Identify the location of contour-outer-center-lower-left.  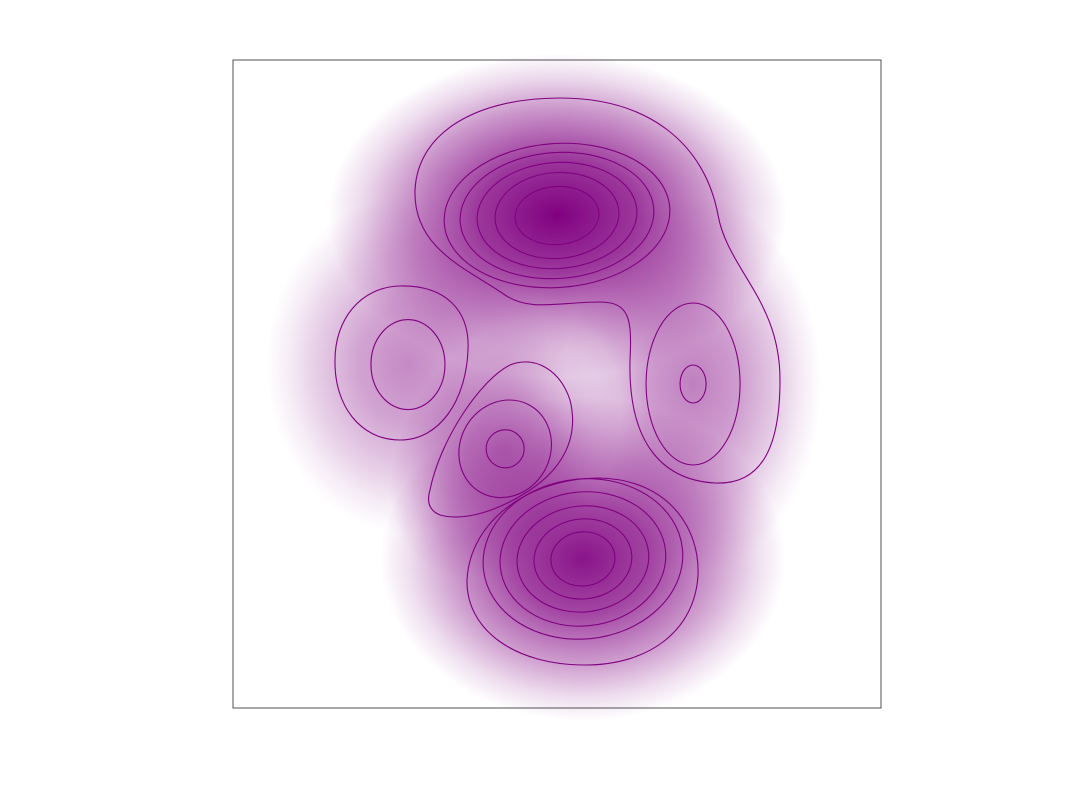
(501, 439).